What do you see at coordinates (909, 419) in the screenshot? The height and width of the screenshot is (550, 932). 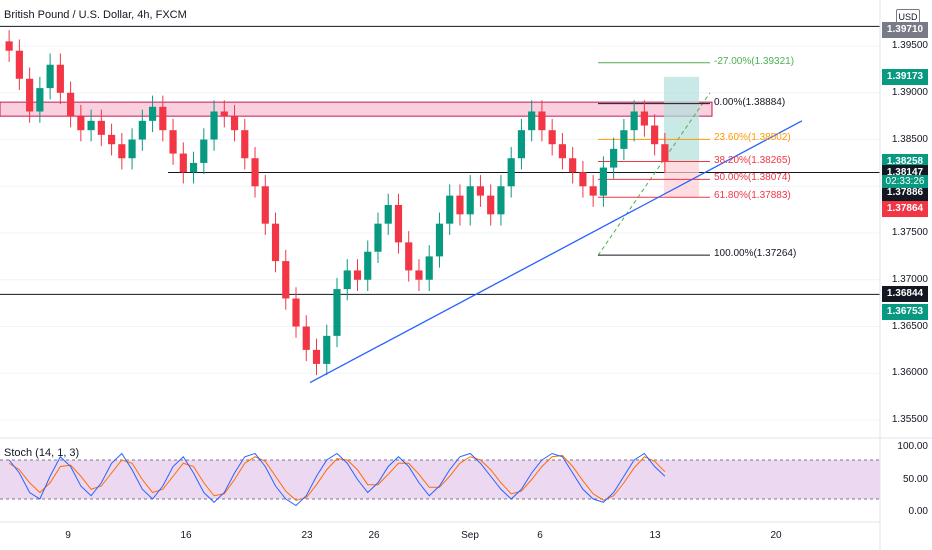 I see `price-axis-label: 1.35500` at bounding box center [909, 419].